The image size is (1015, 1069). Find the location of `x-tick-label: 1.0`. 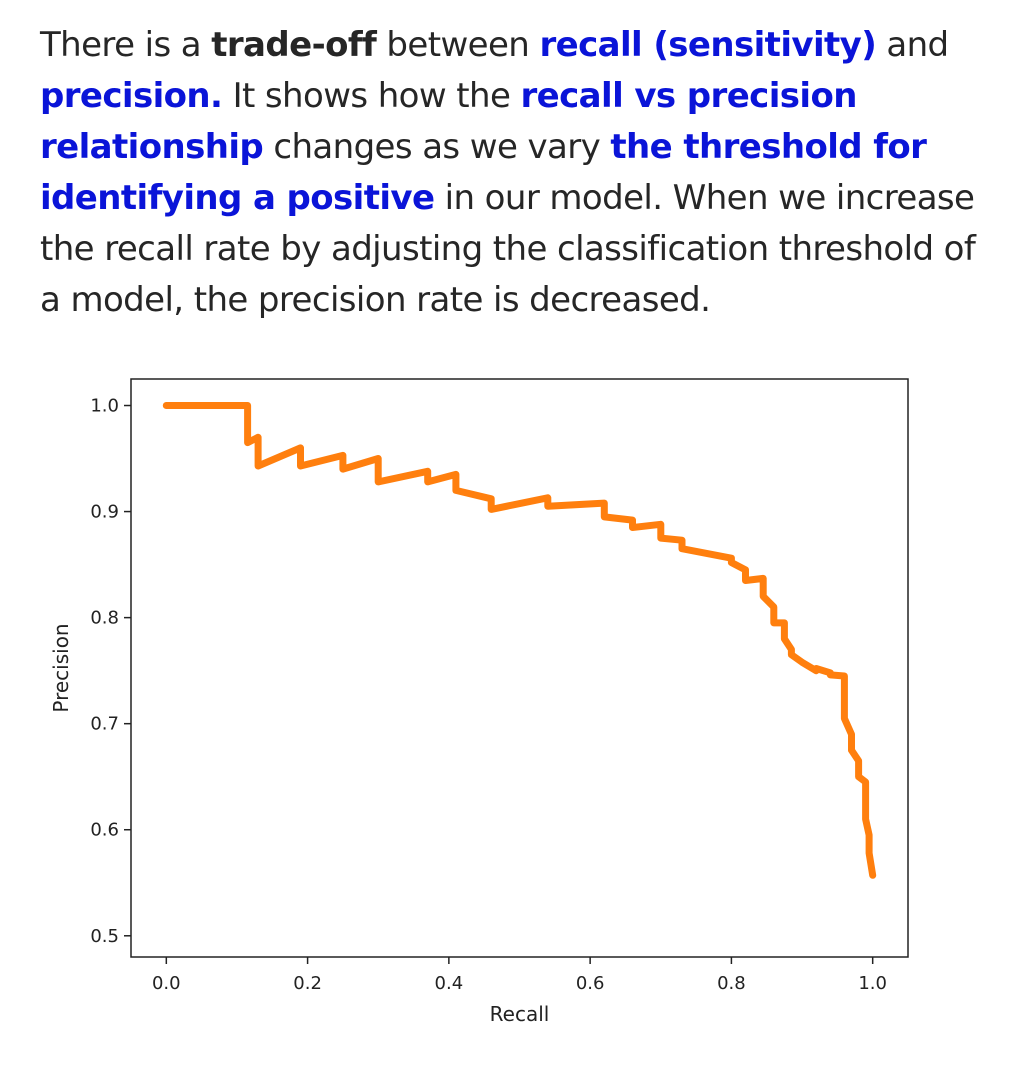

x-tick-label: 1.0 is located at coordinates (872, 983).